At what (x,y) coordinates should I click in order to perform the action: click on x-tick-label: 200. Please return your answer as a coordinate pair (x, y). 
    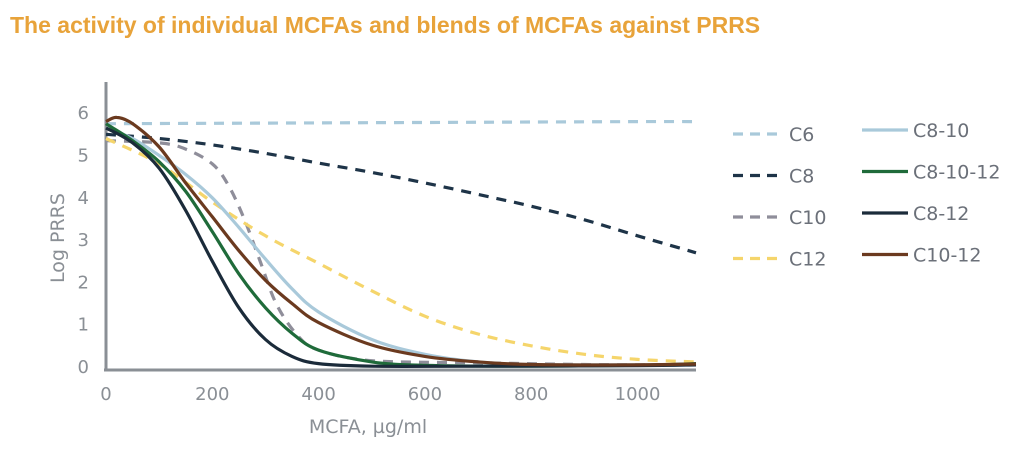
    Looking at the image, I should click on (212, 394).